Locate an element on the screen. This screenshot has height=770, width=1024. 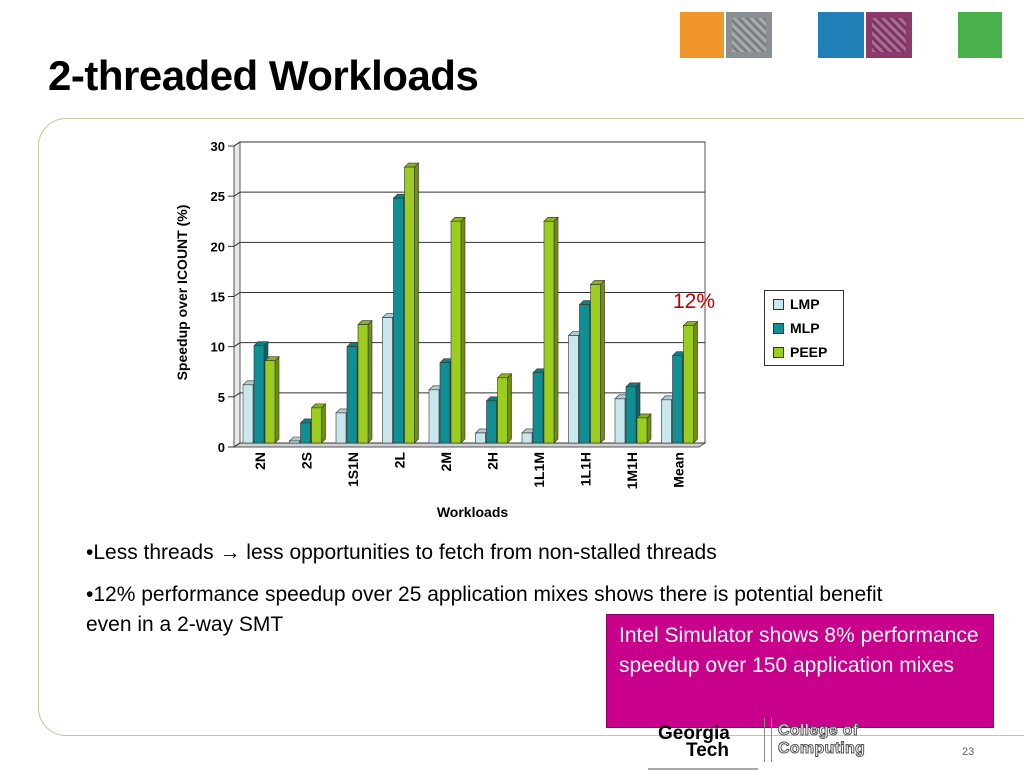
x-tick-label: 1M1H is located at coordinates (632, 470).